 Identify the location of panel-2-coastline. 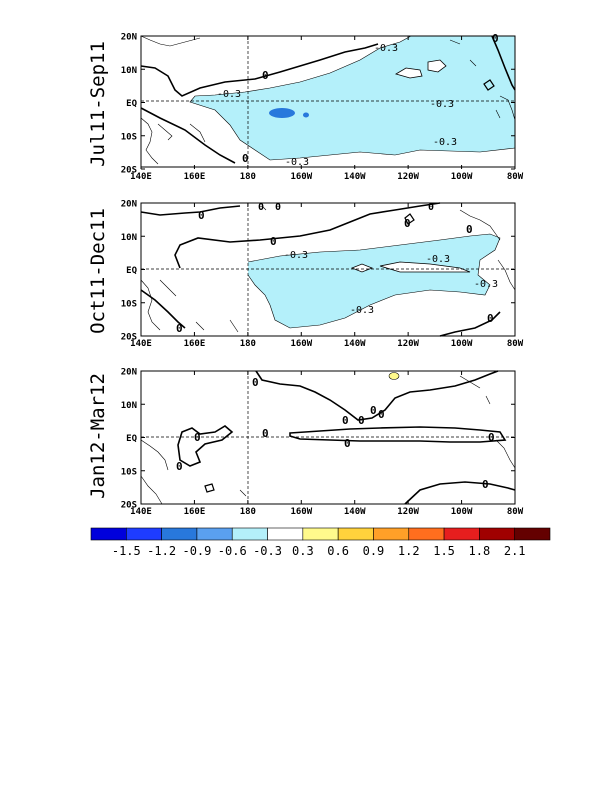
(328, 269).